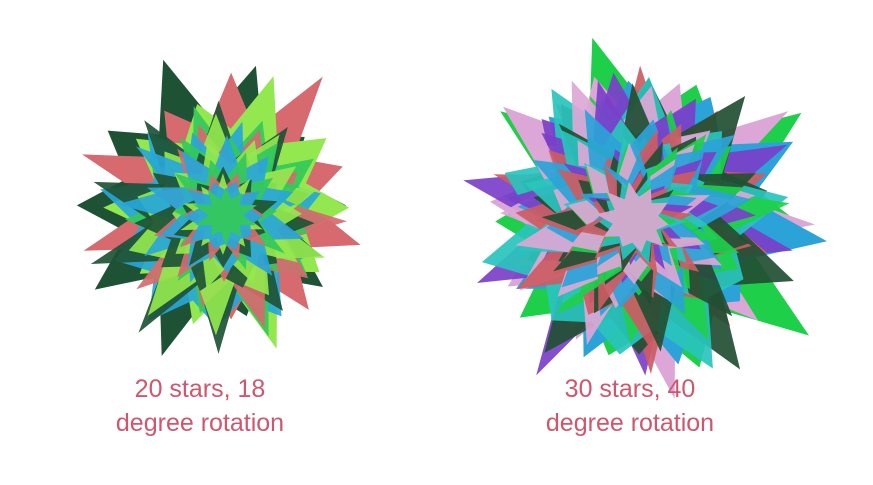 The image size is (873, 485). Describe the element at coordinates (630, 406) in the screenshot. I see `artwork-caption: 30 stars, 40 degree rotation` at that location.